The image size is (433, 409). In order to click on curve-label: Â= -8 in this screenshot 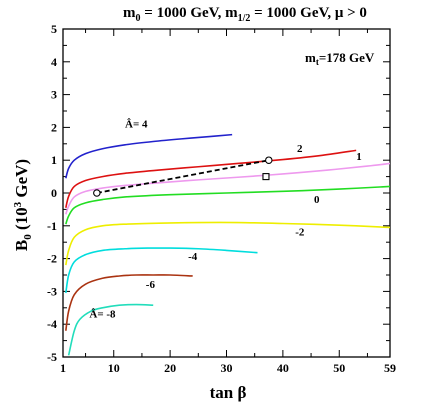, I will do `click(102, 315)`.